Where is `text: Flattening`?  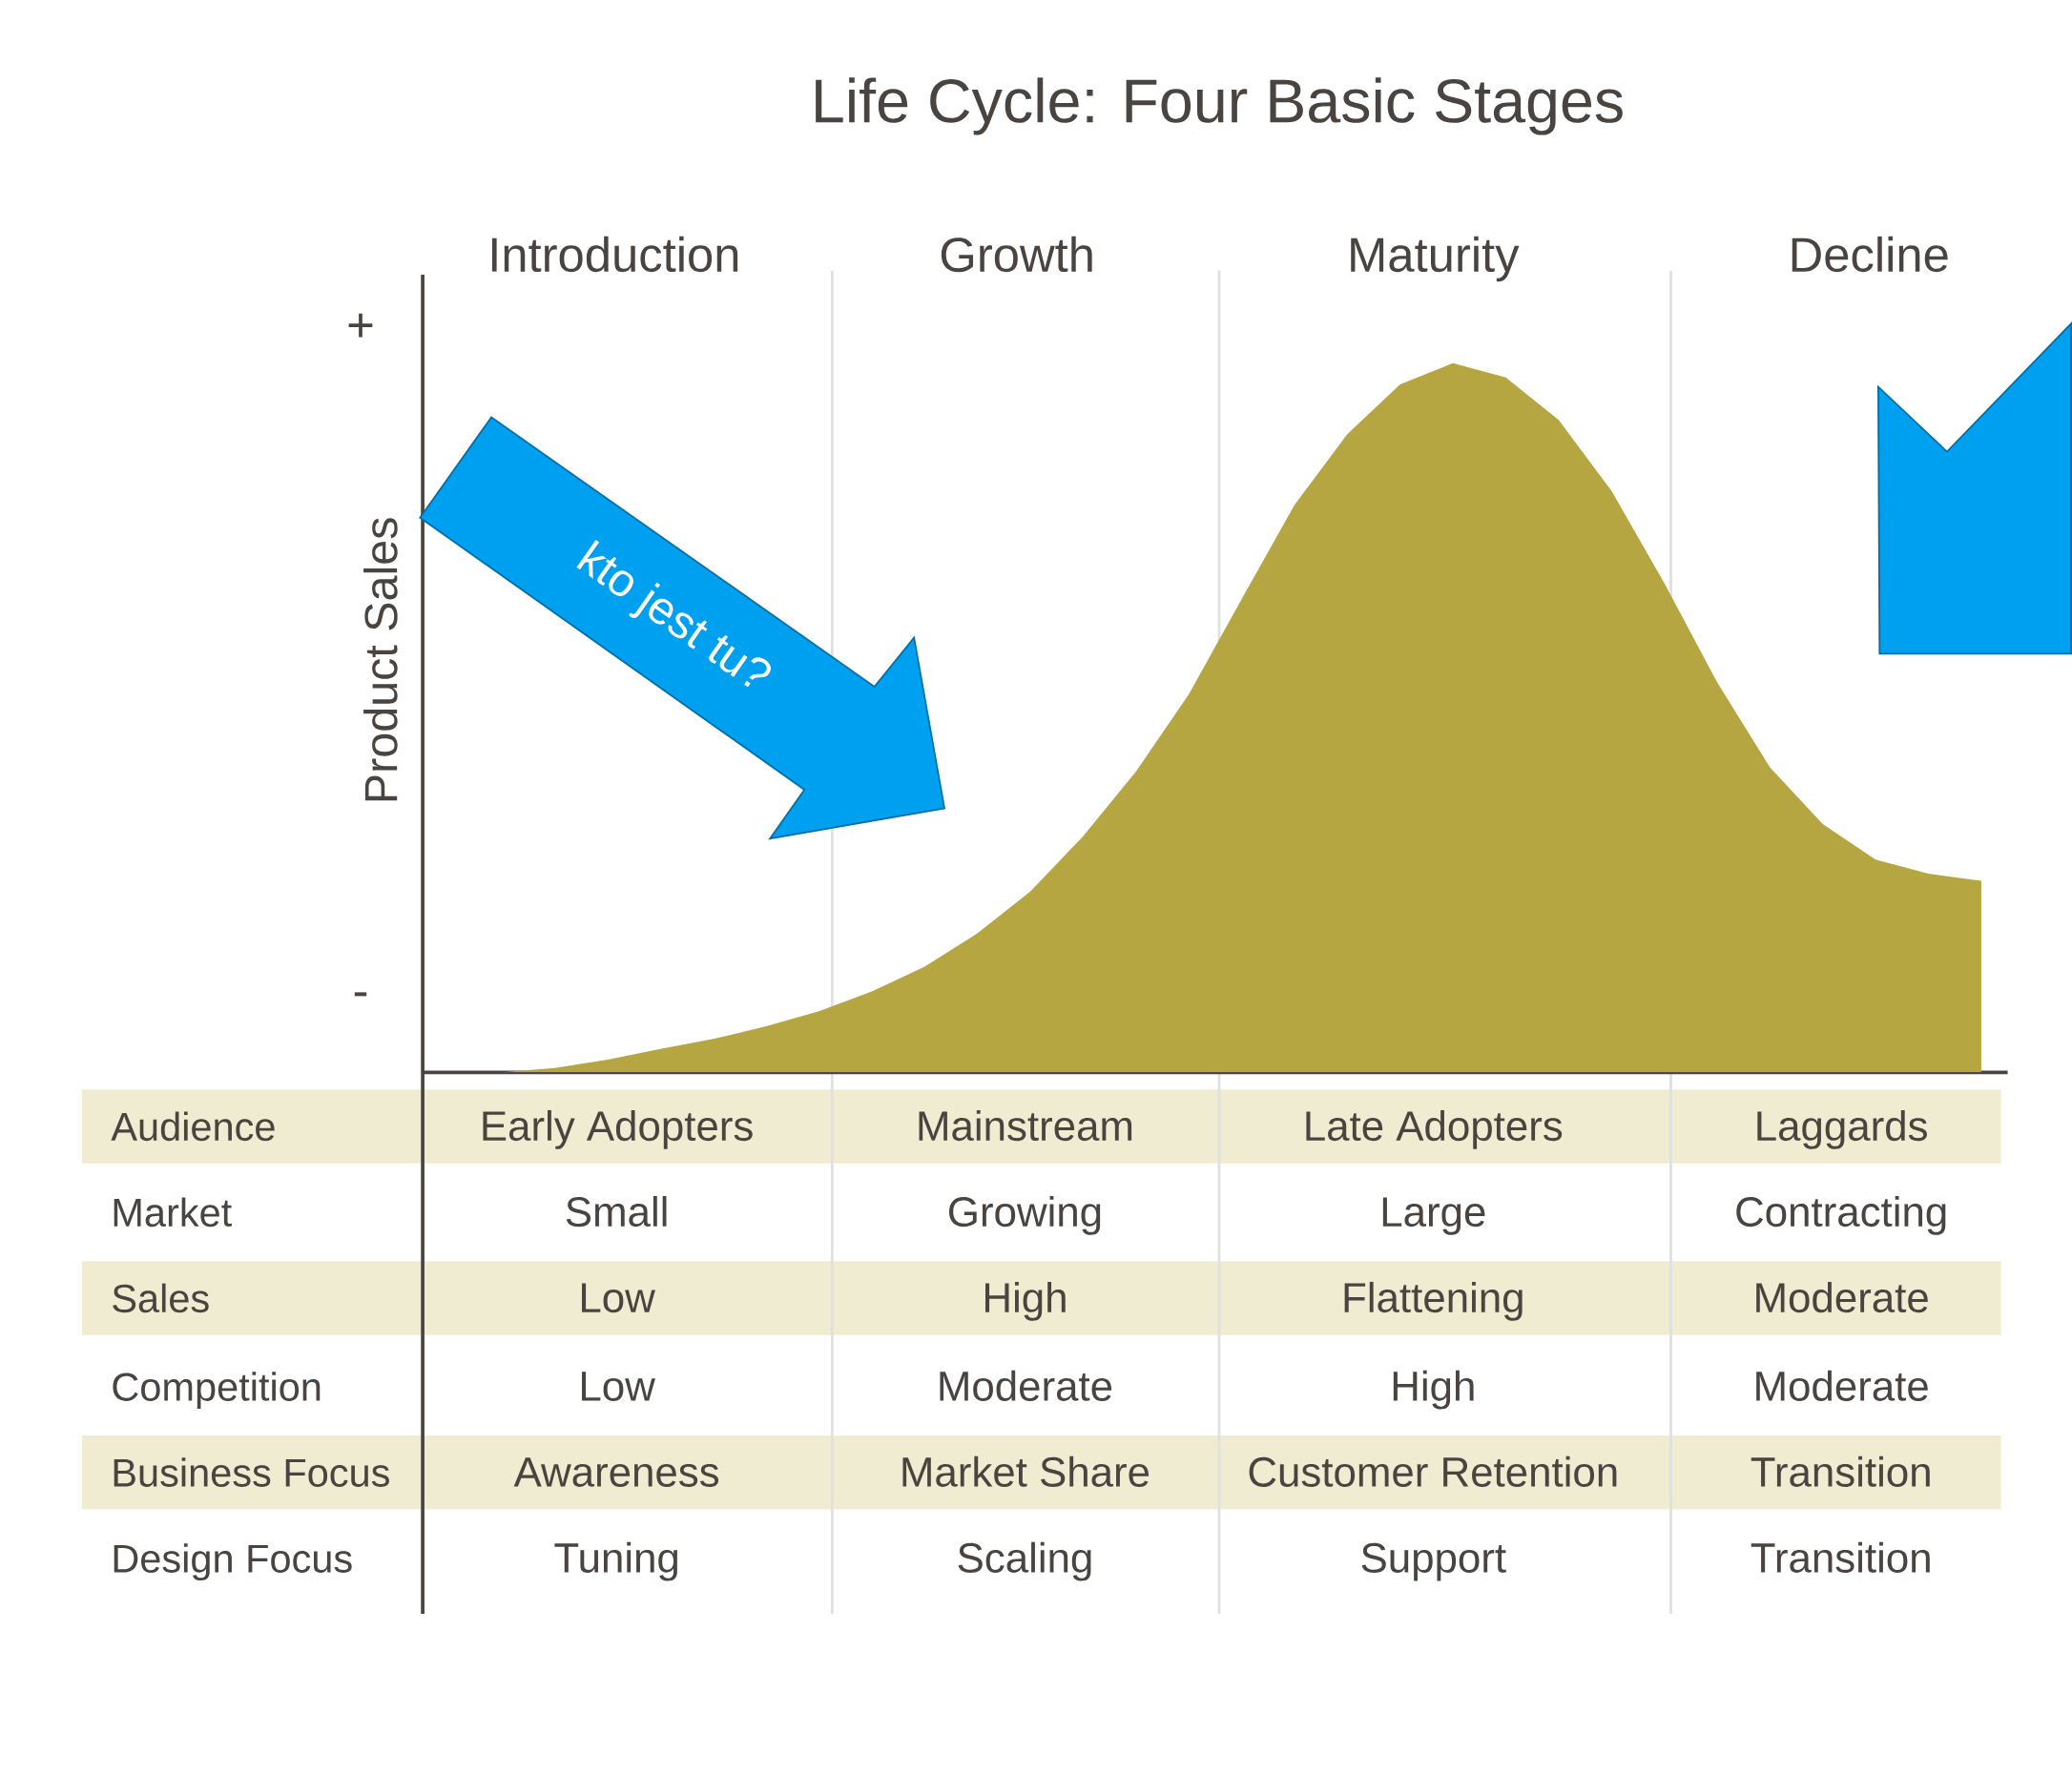 text: Flattening is located at coordinates (1433, 1301).